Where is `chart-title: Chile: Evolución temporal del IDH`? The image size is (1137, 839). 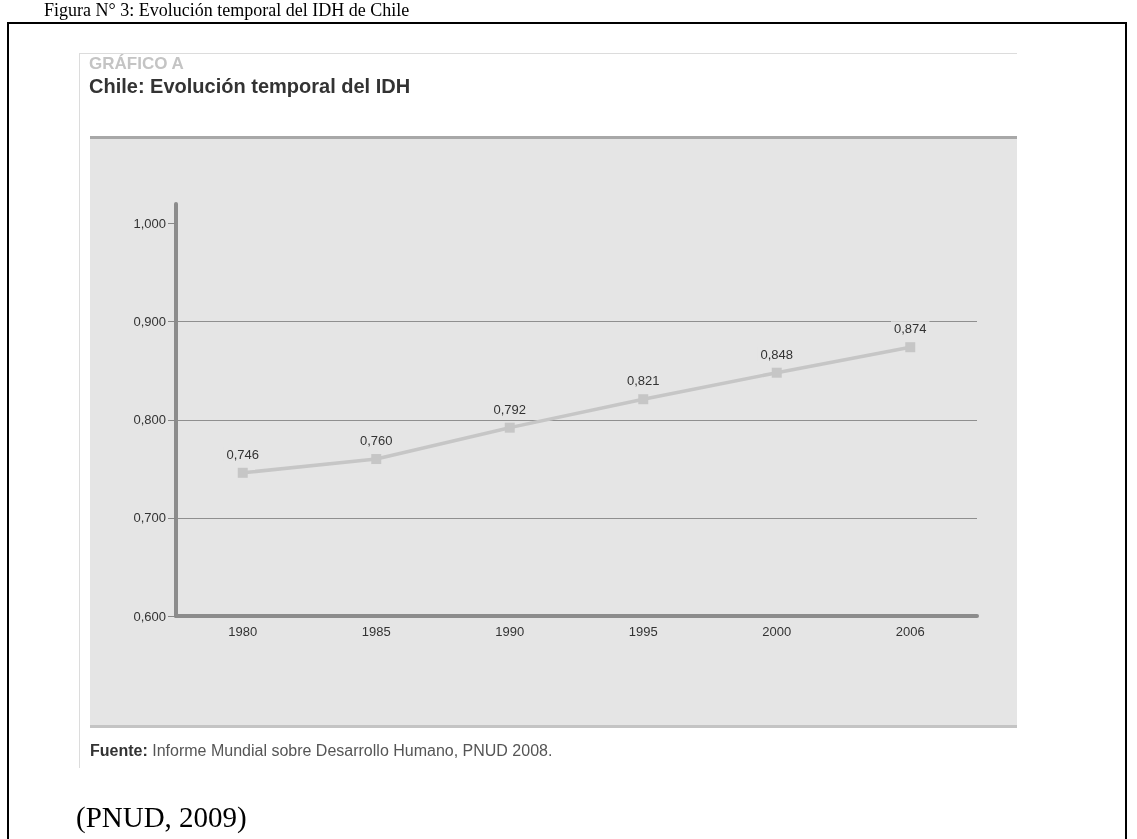
chart-title: Chile: Evolución temporal del IDH is located at coordinates (250, 86).